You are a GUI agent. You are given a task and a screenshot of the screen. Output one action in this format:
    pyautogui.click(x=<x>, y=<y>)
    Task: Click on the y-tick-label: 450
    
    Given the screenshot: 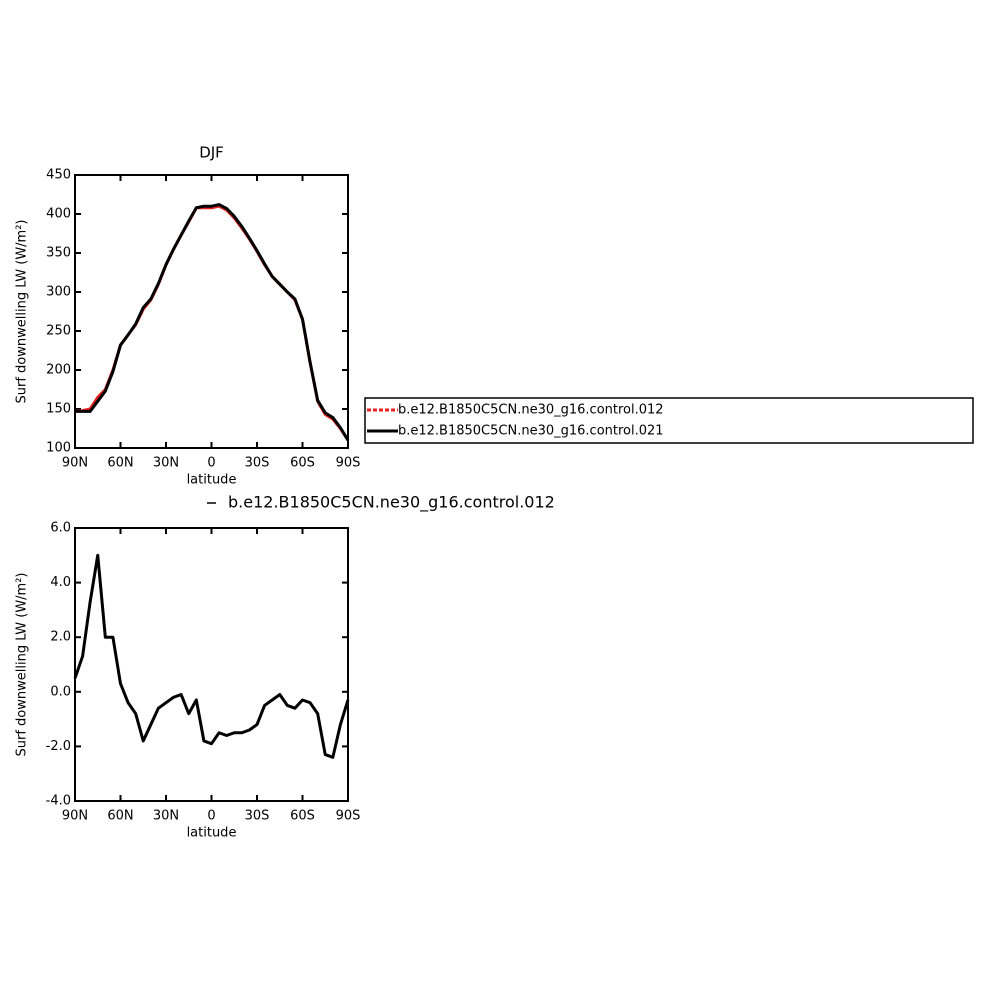 What is the action you would take?
    pyautogui.click(x=58, y=175)
    